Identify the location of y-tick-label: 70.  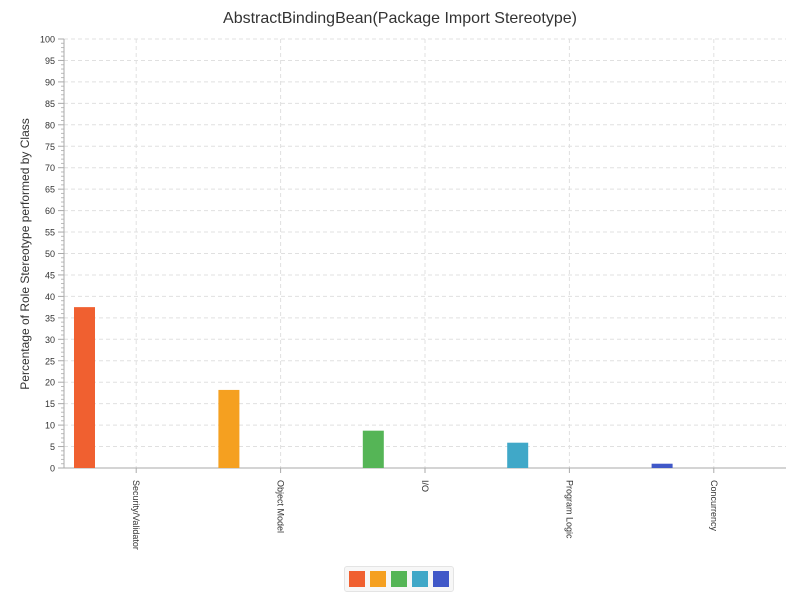
(50, 168).